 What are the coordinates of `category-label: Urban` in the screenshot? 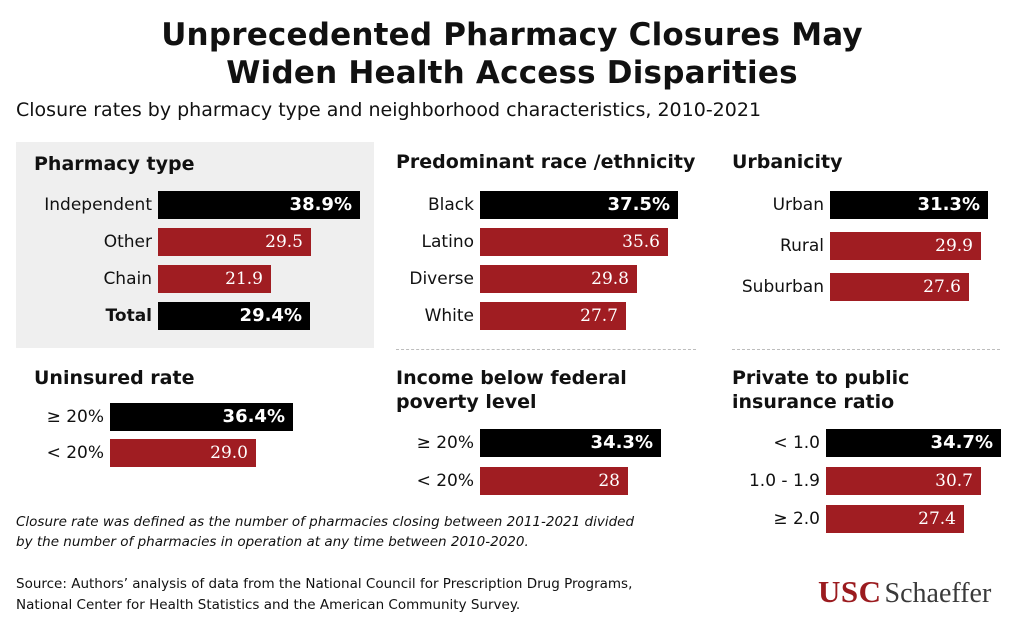 It's located at (798, 205).